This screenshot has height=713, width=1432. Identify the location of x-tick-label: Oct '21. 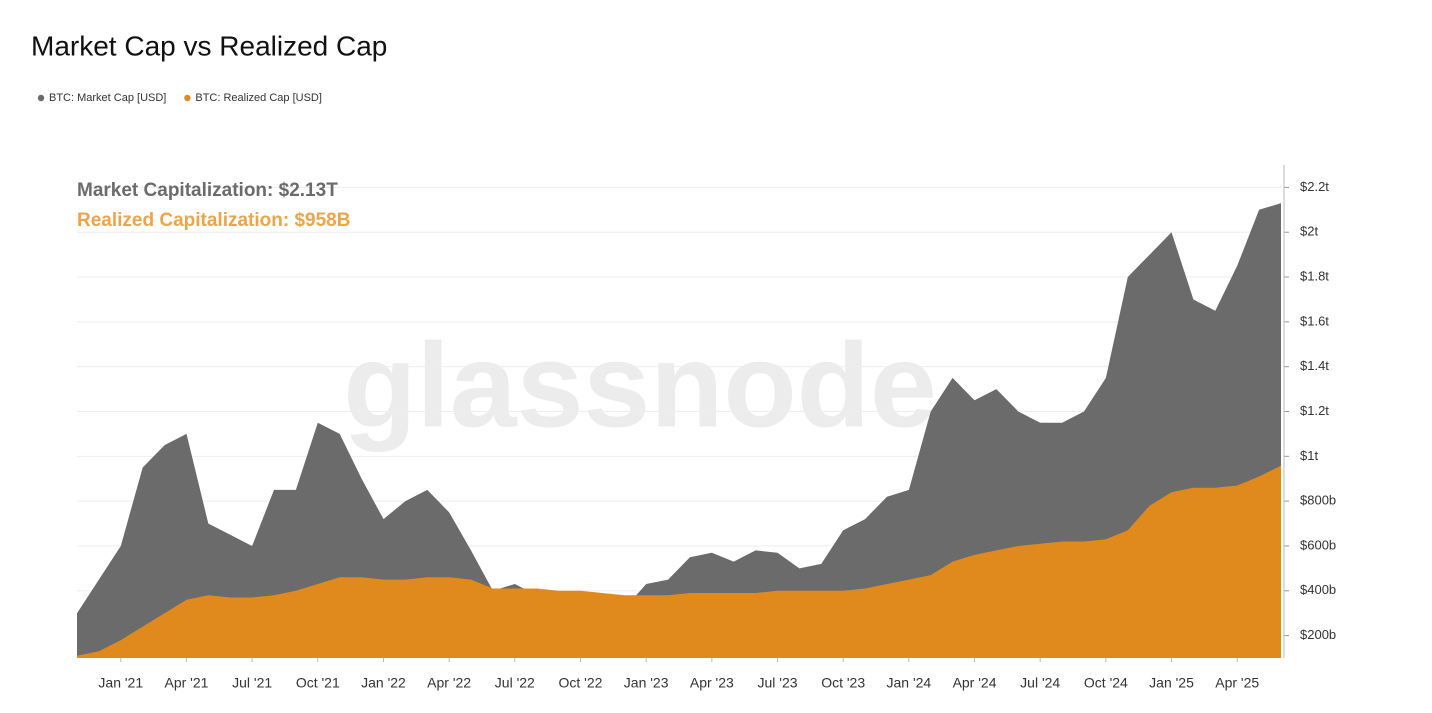
(318, 683).